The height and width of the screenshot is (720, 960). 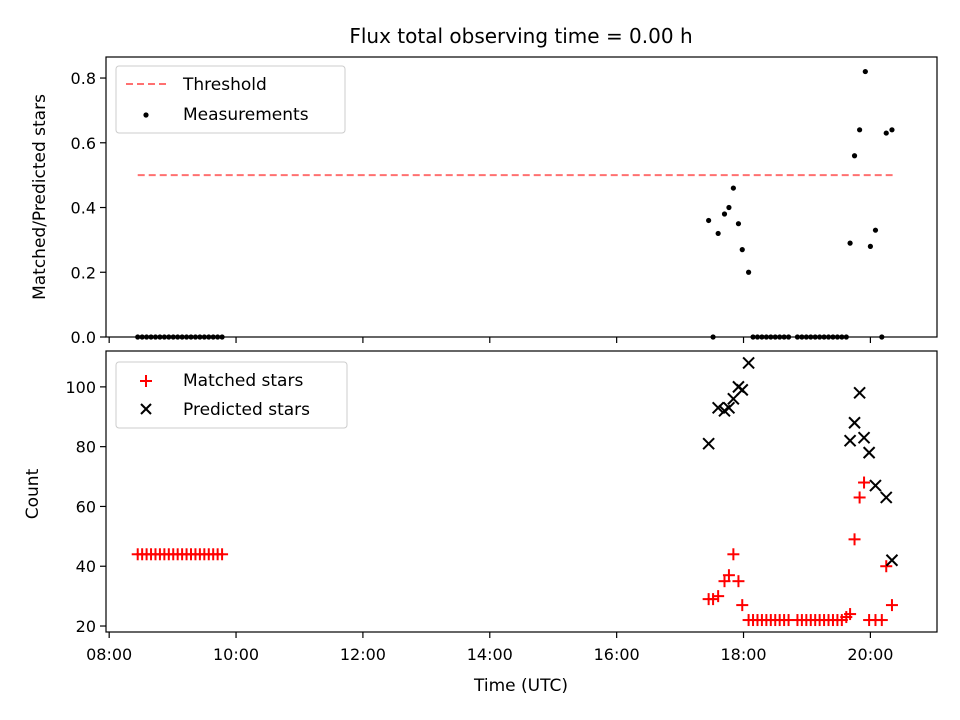 I want to click on top-legend: Threshold Measurements, so click(x=230, y=99).